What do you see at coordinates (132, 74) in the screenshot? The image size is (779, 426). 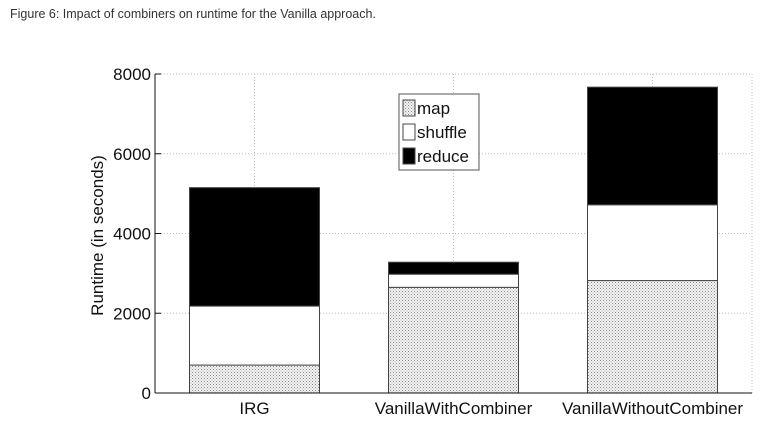 I see `y-tick-label: 8000` at bounding box center [132, 74].